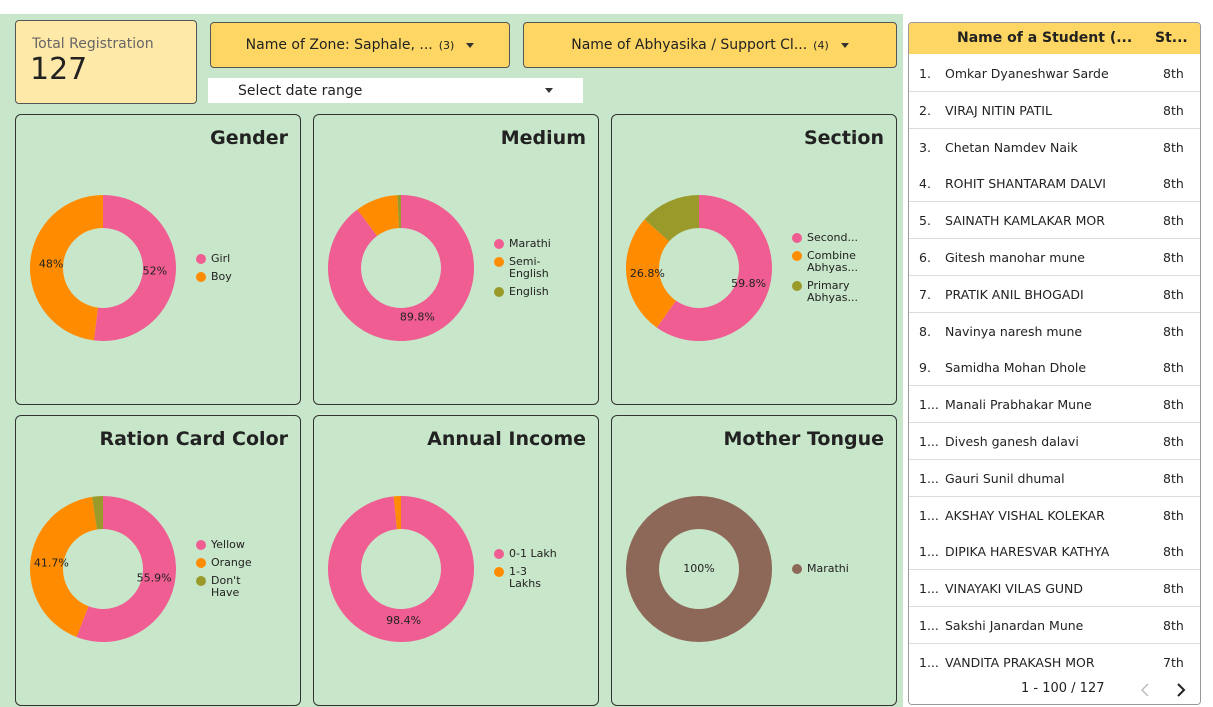 The height and width of the screenshot is (707, 1213). Describe the element at coordinates (998, 110) in the screenshot. I see `table-cell: VIRAJ NITIN PATIL` at that location.